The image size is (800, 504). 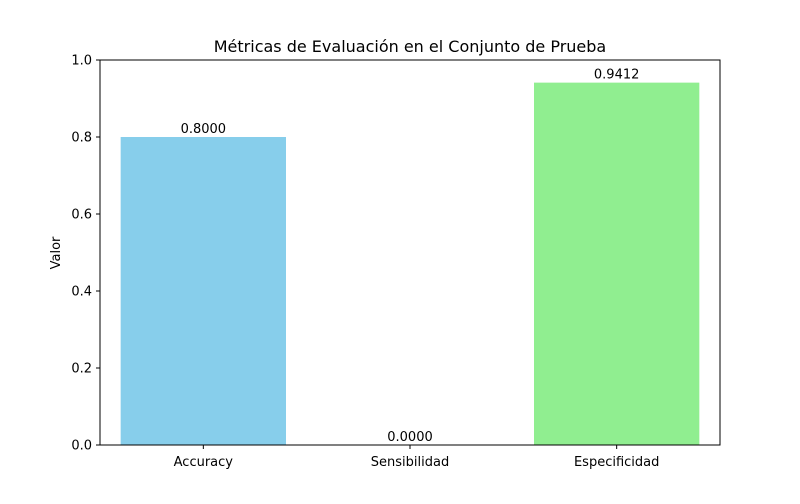 I want to click on y-tick-label: 0.8, so click(x=81, y=138).